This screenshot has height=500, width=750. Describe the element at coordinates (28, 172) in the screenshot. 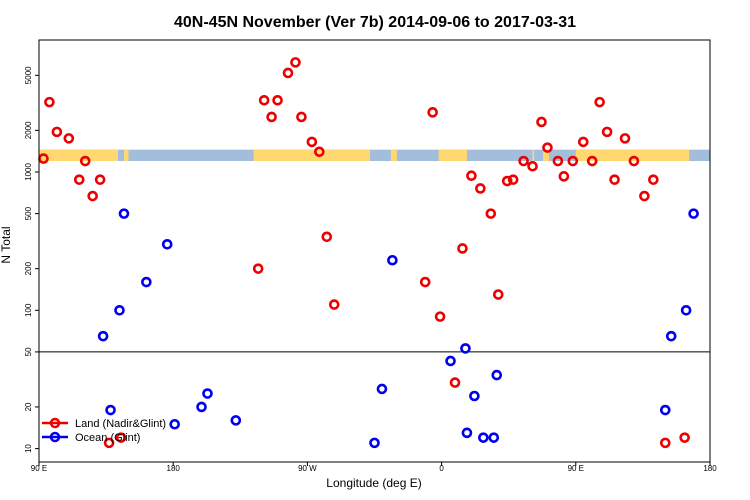

I see `y-tick-label: 1000` at that location.